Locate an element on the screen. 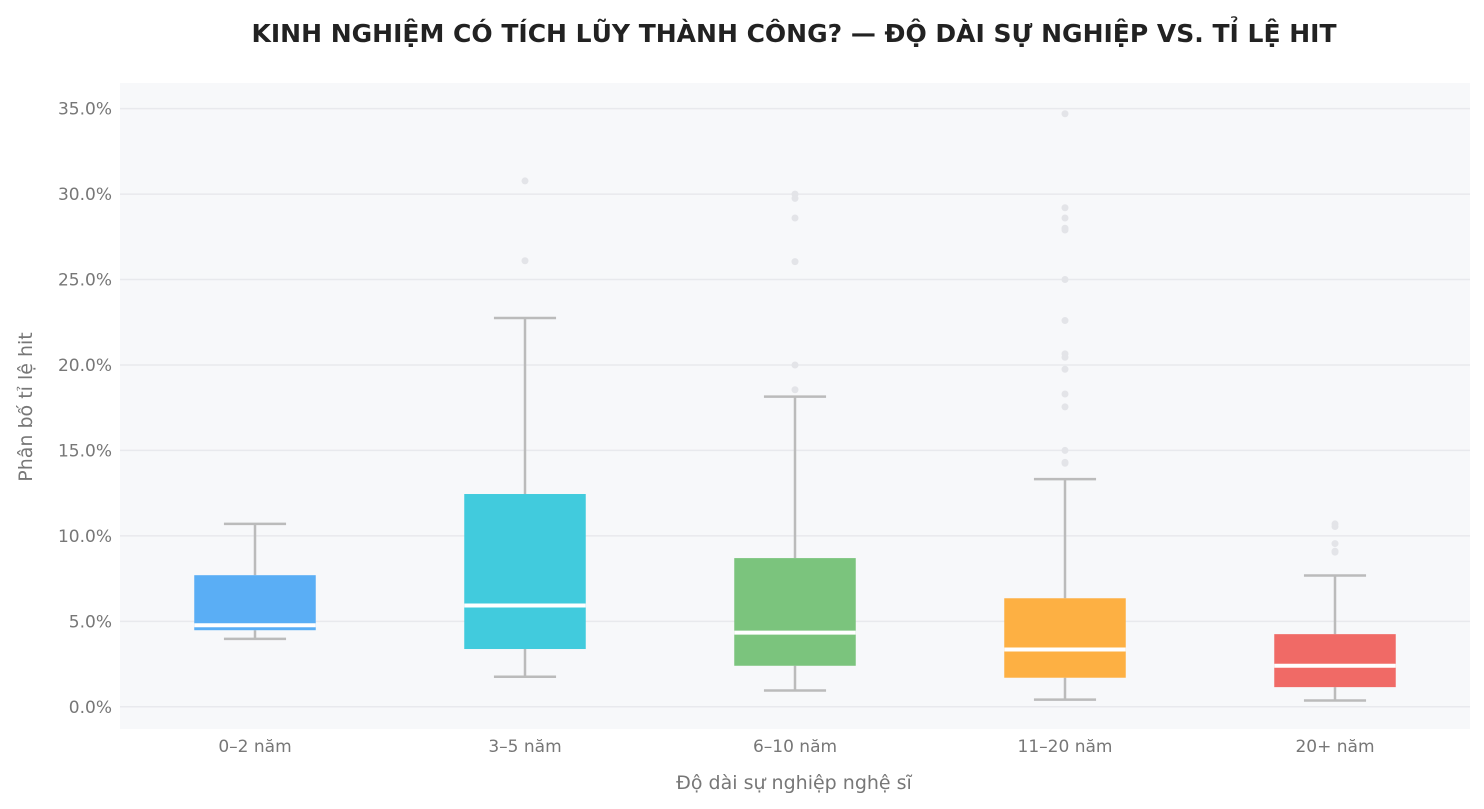  x-axis-label: Độ dài sự nghiệp nghệ sĩ is located at coordinates (794, 783).